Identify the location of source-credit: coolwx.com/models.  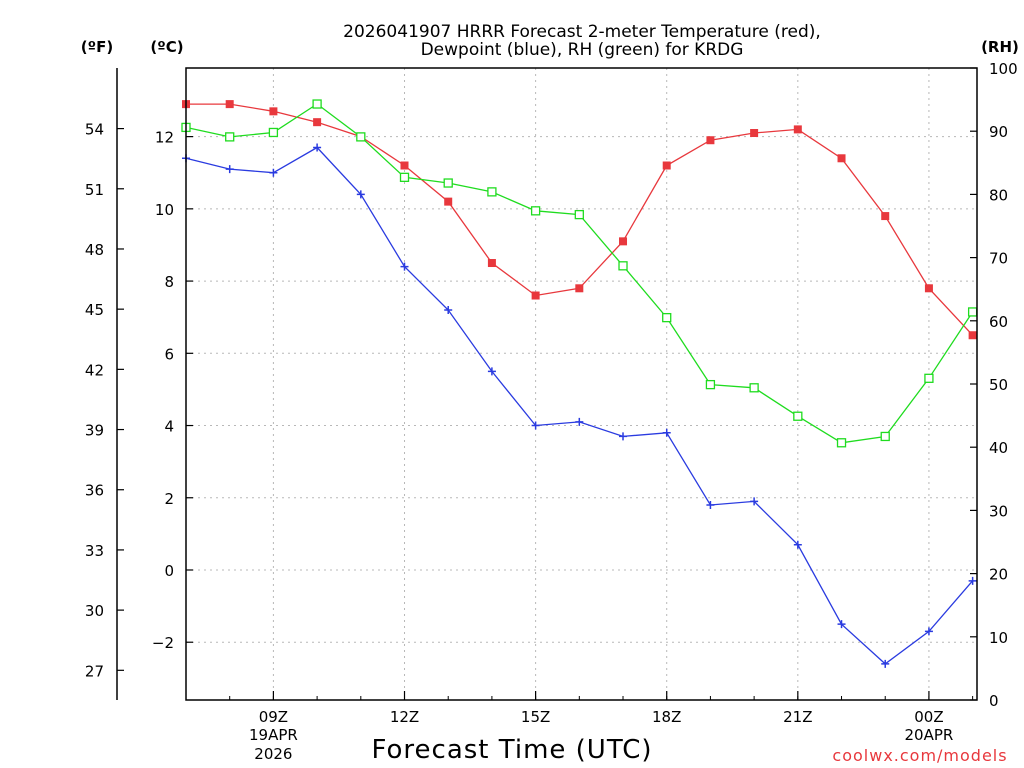
(919, 755).